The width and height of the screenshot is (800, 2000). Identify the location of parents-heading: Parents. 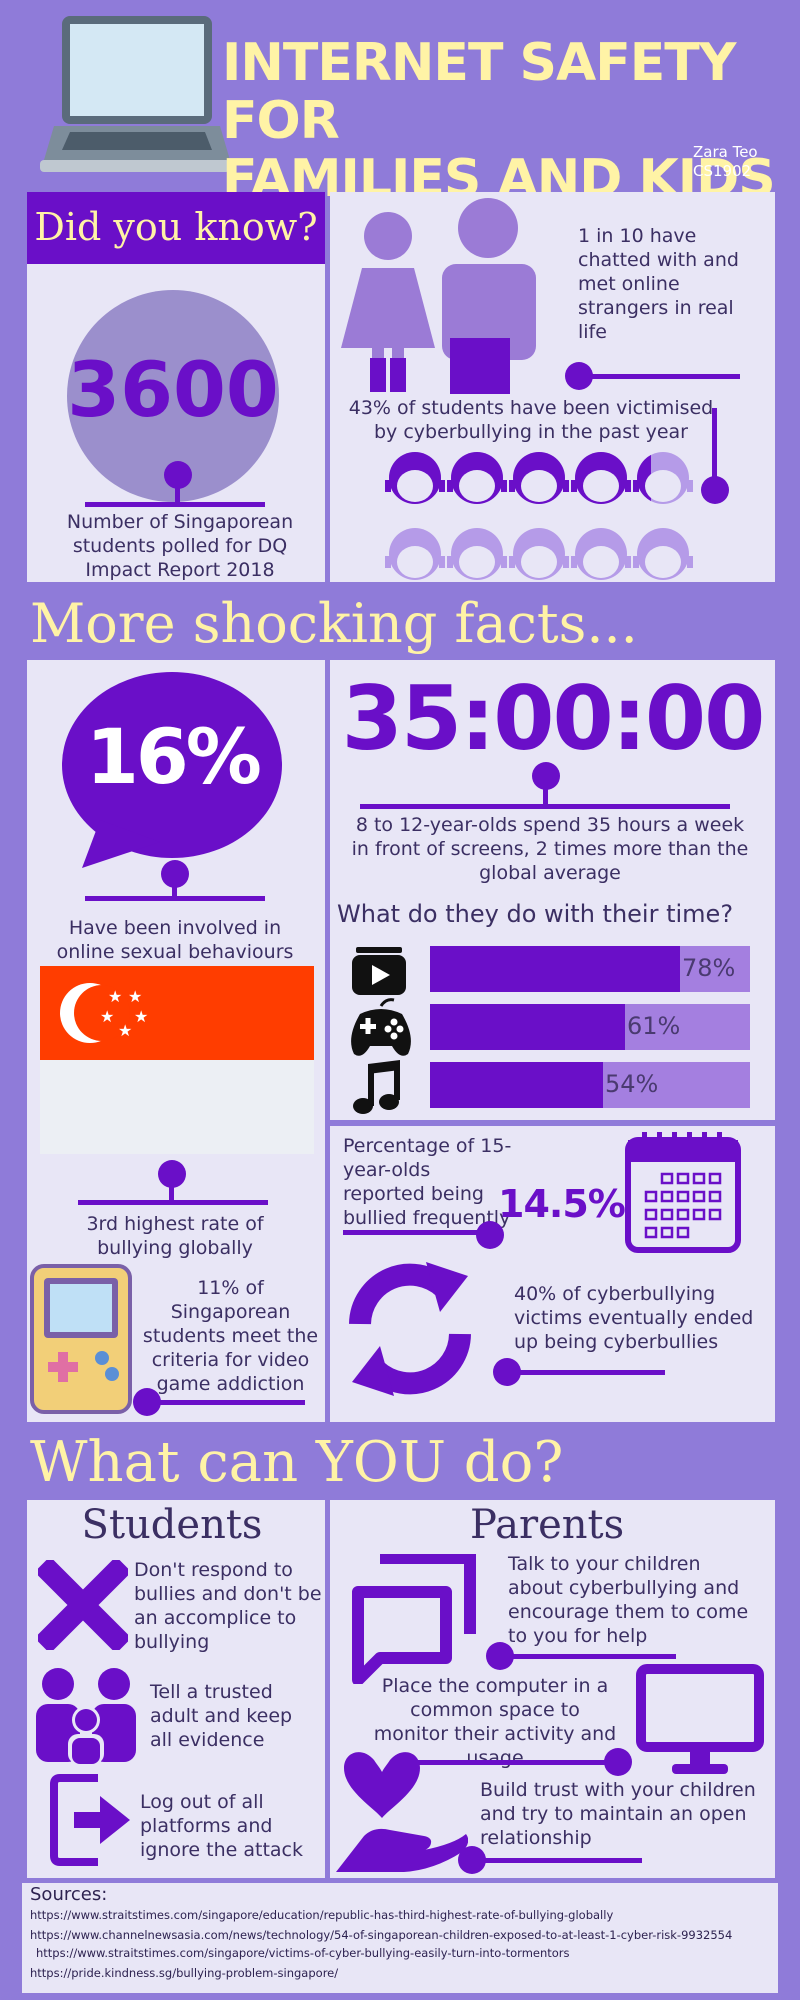
(547, 1525).